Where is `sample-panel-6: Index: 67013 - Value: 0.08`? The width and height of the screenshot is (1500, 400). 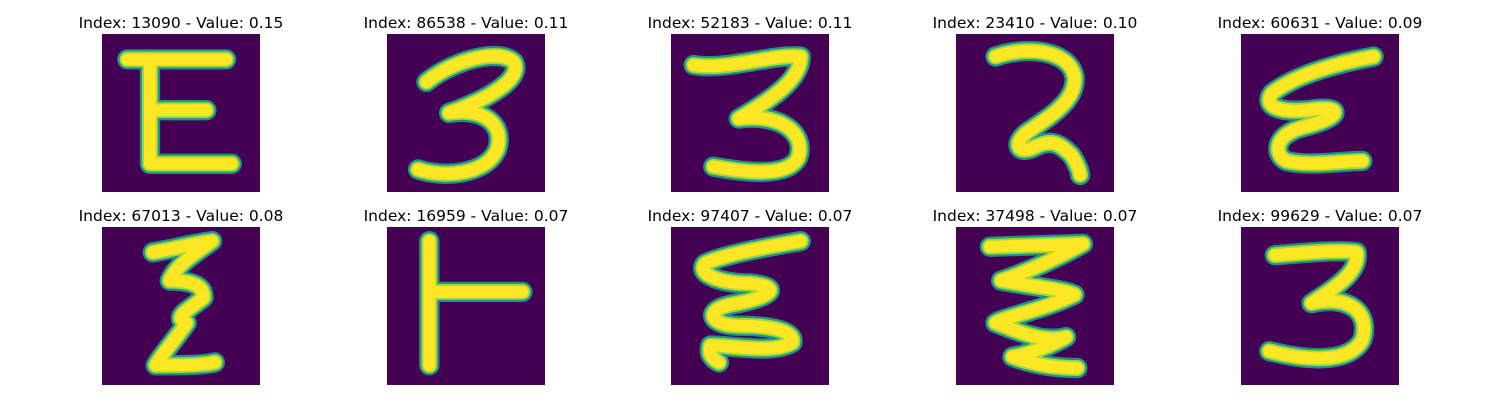
sample-panel-6: Index: 67013 - Value: 0.08 is located at coordinates (181, 295).